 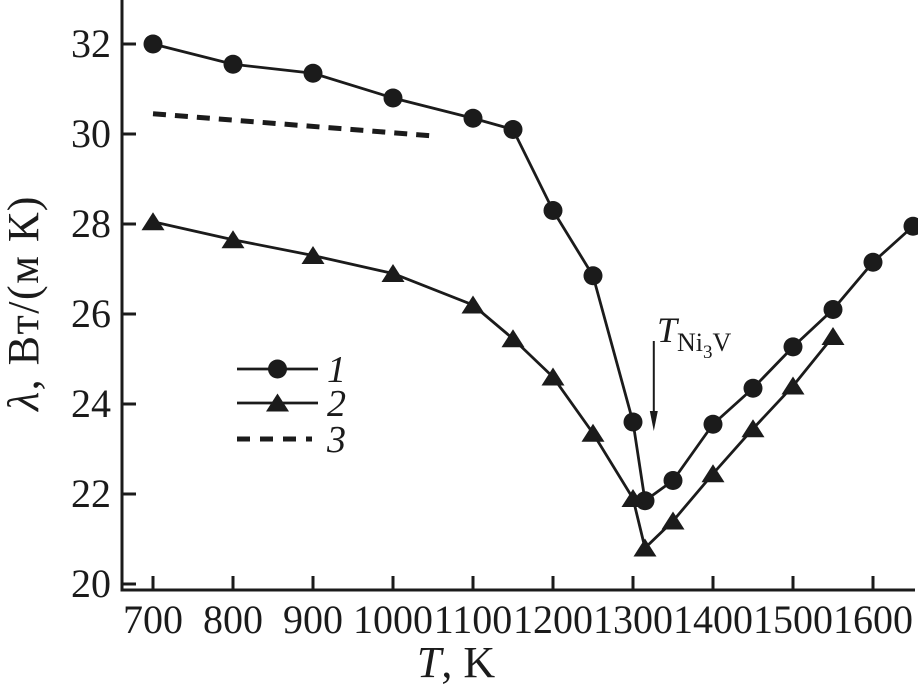 I want to click on x-axis-title-units: , K, so click(x=468, y=662).